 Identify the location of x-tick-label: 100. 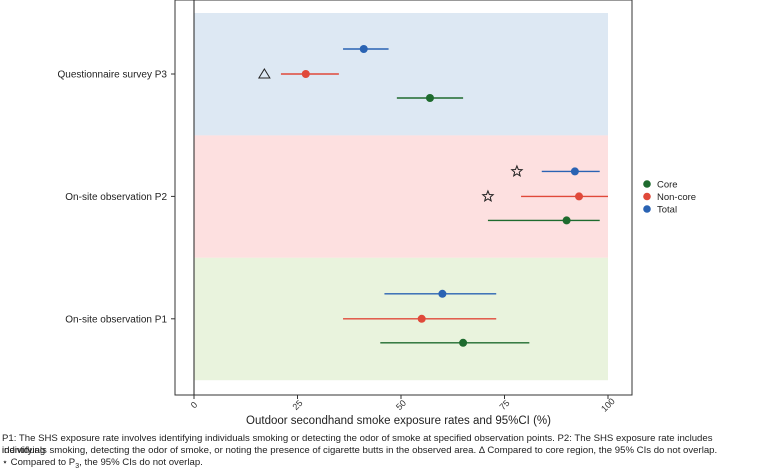
(608, 405).